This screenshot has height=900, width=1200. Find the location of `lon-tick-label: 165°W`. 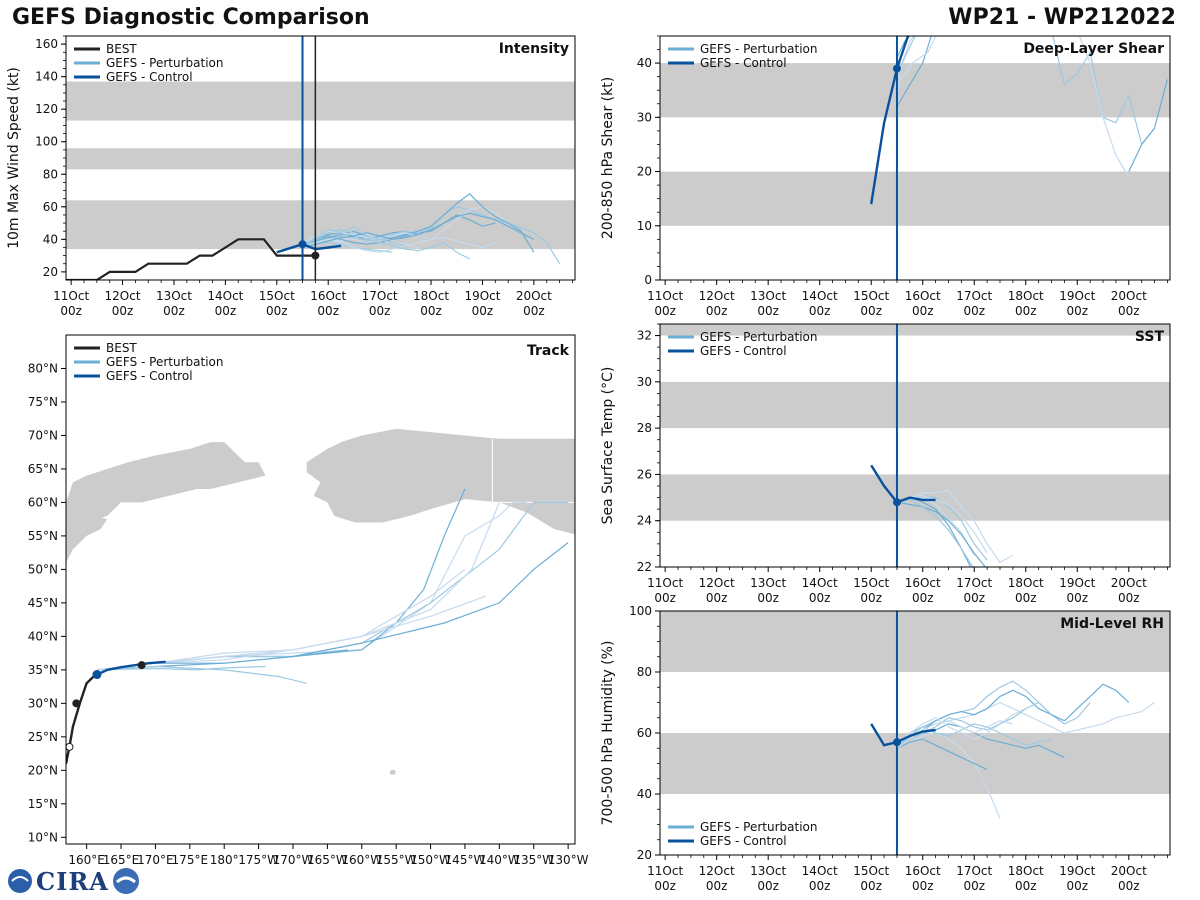

lon-tick-label: 165°W is located at coordinates (327, 860).